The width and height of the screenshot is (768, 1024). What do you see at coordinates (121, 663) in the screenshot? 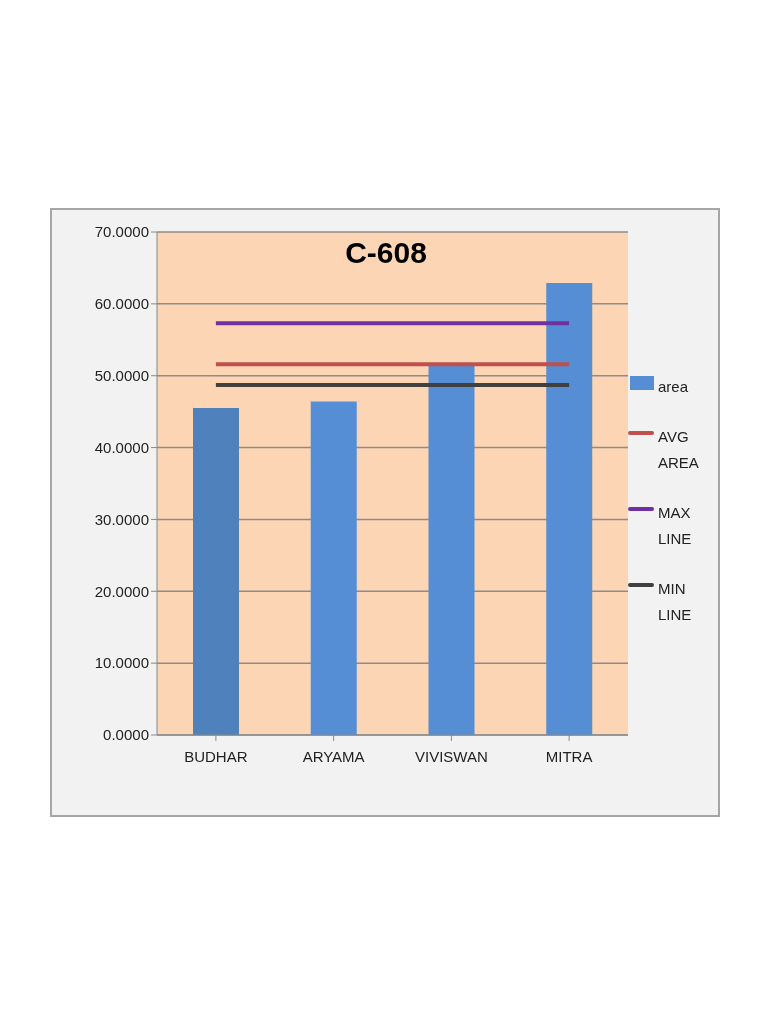
I see `y-tick-label: 10.0000` at bounding box center [121, 663].